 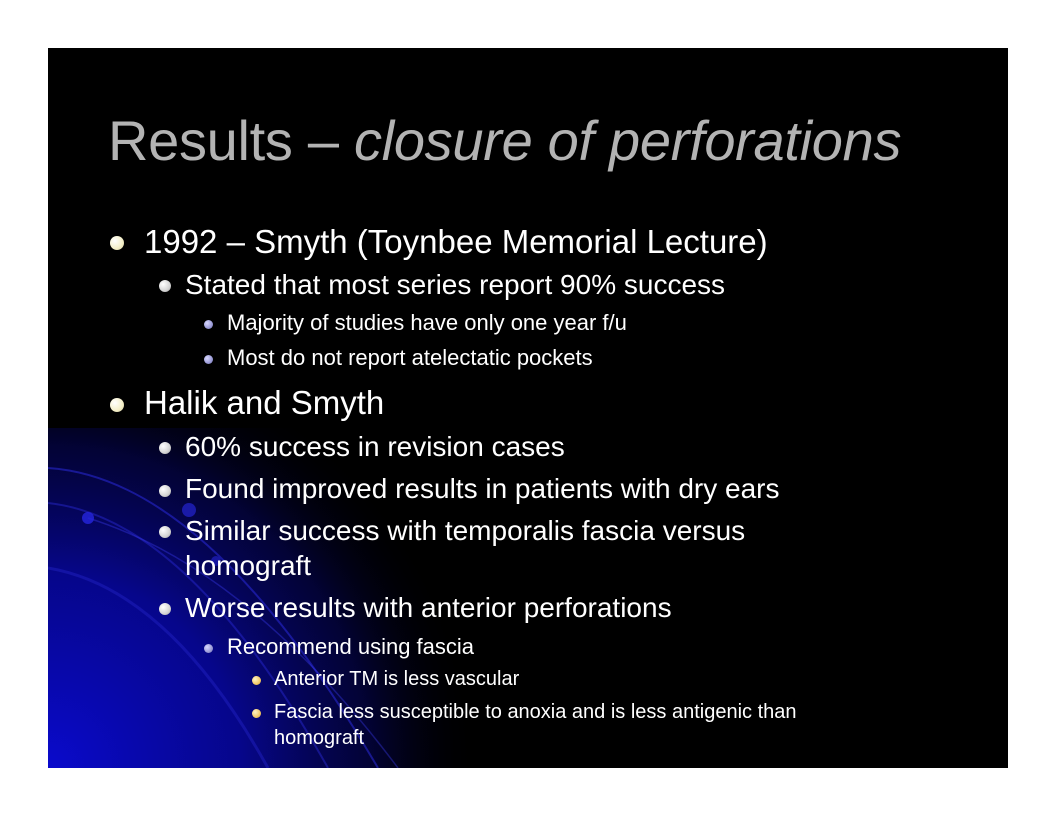 What do you see at coordinates (410, 357) in the screenshot?
I see `list-item: Most do not report atelectatic pockets` at bounding box center [410, 357].